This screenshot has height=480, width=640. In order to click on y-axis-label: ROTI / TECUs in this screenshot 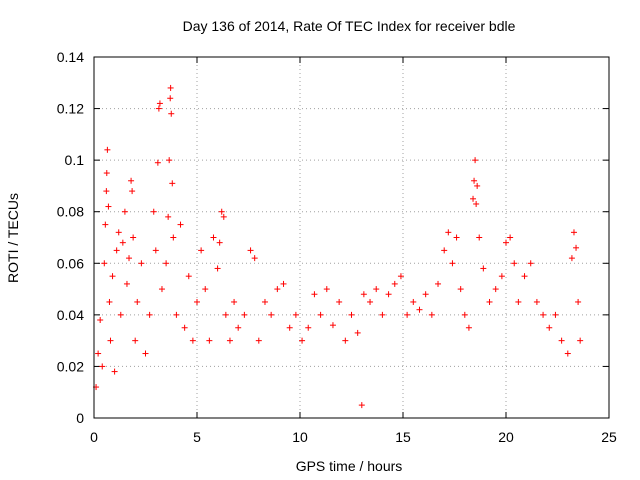, I will do `click(13, 238)`.